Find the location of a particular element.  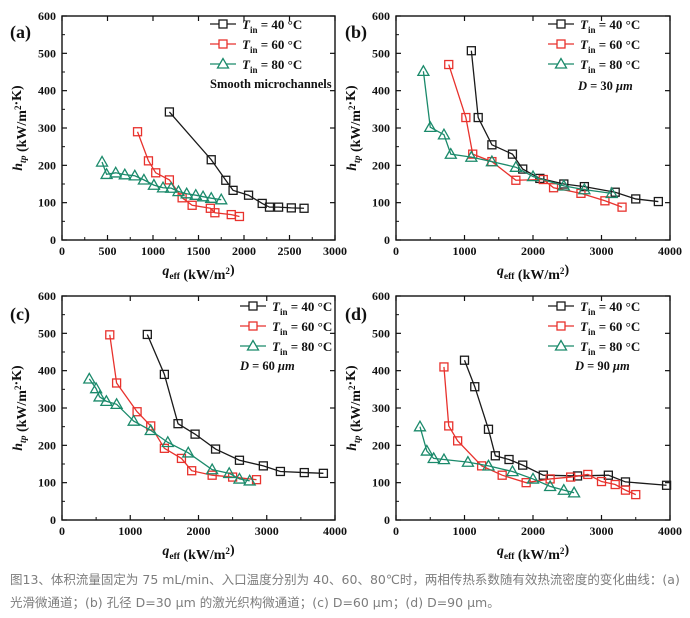

x-tick-label: 2000 is located at coordinates (199, 531).